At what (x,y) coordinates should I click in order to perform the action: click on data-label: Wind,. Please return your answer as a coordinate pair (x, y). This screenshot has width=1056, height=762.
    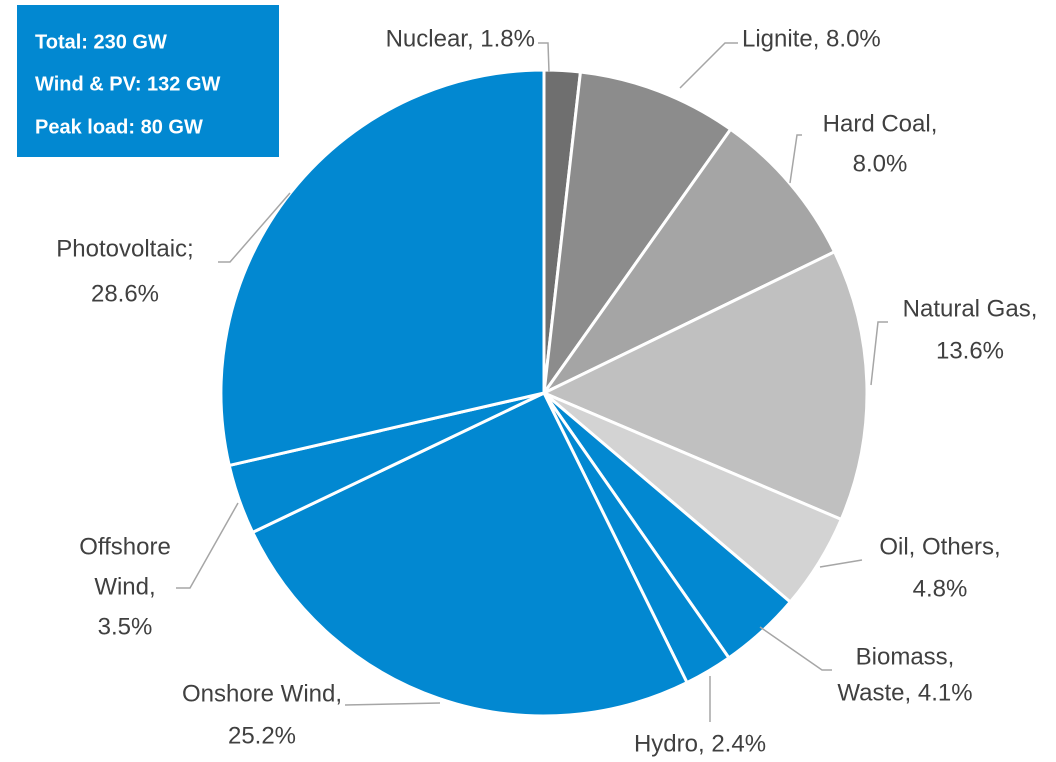
    Looking at the image, I should click on (124, 586).